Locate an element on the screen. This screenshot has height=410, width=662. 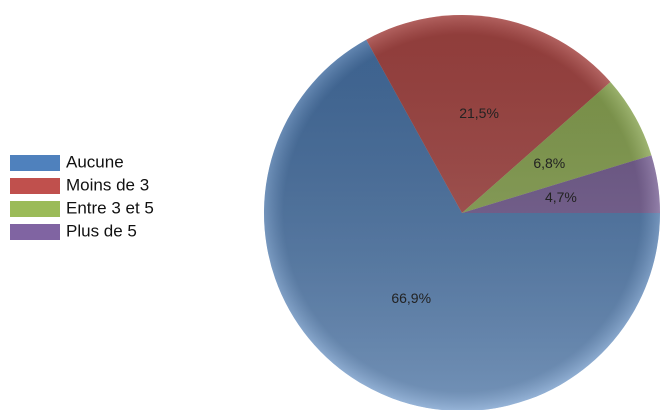
slice-label: 6,8% is located at coordinates (549, 163).